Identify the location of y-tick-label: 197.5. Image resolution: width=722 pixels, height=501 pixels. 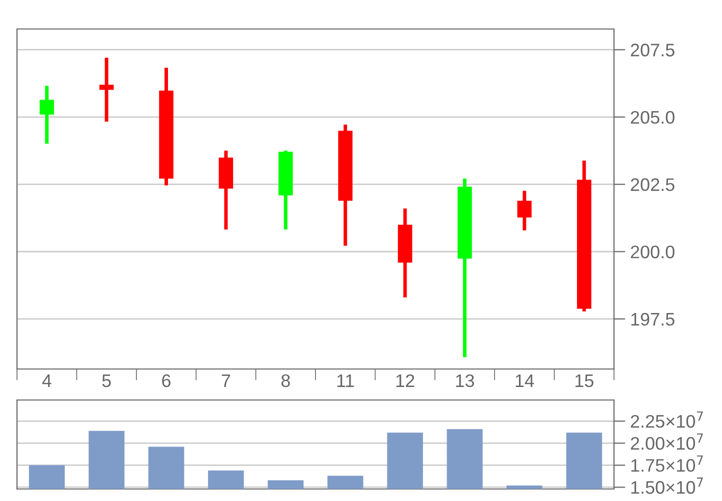
(652, 319).